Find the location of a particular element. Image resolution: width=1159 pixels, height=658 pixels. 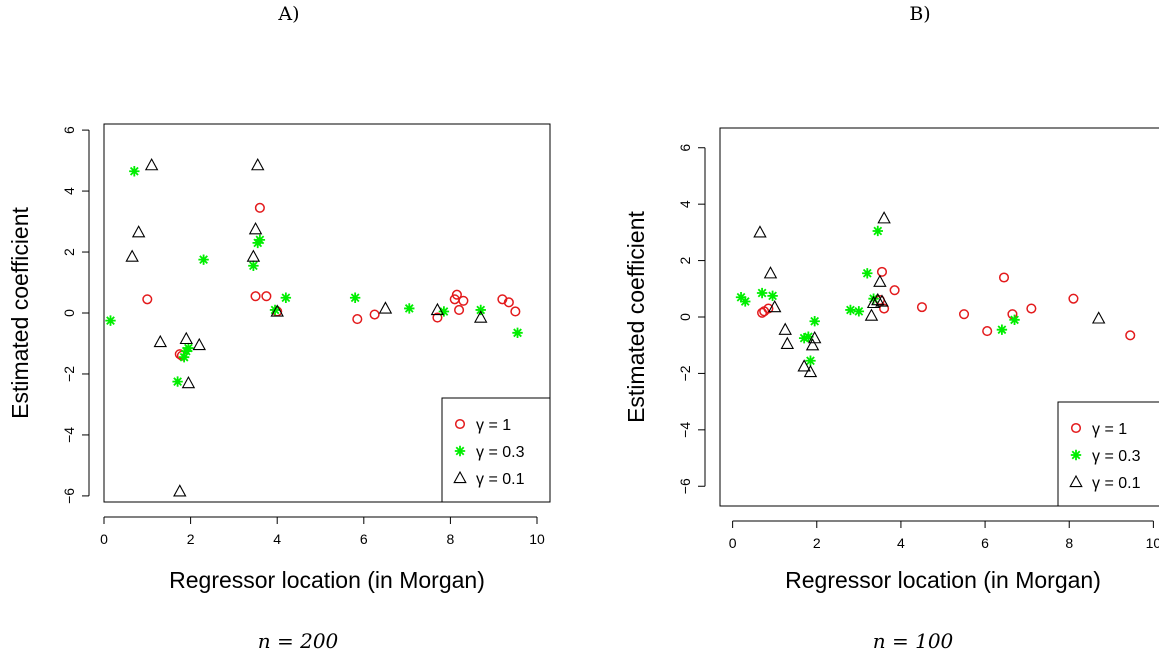

x-tick-label: 10 is located at coordinates (1152, 543).